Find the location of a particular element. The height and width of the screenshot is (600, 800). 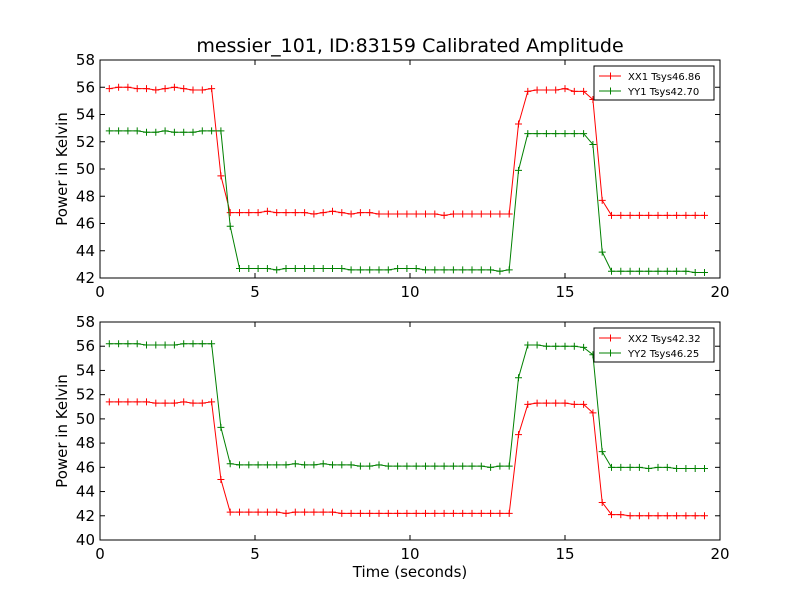

bottom-x-tick-label: 0 is located at coordinates (100, 554).